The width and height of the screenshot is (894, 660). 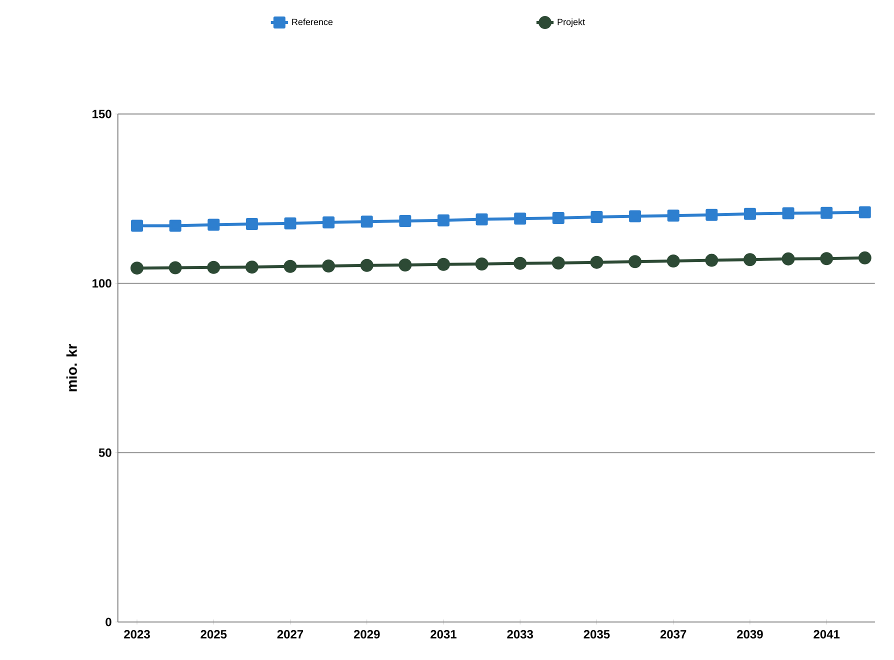 What do you see at coordinates (102, 283) in the screenshot?
I see `y-tick-label: 100` at bounding box center [102, 283].